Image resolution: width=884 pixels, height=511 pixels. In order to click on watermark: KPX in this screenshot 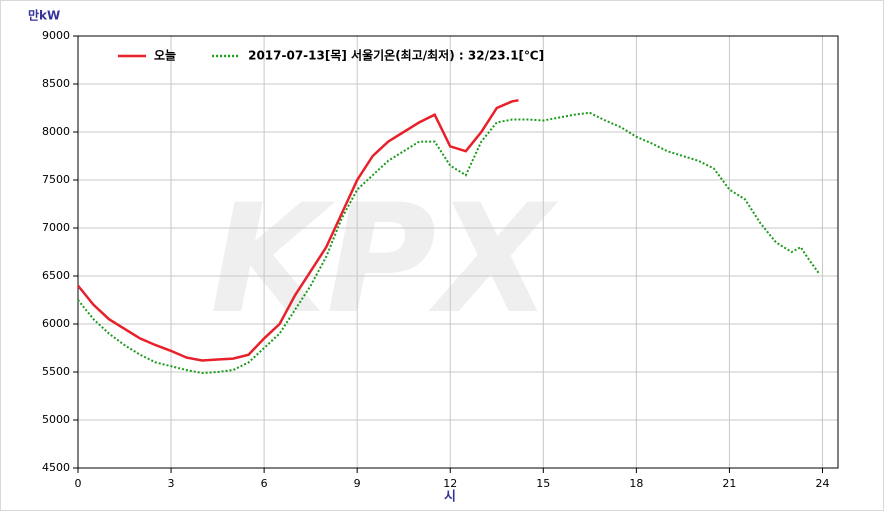, I will do `click(384, 260)`.